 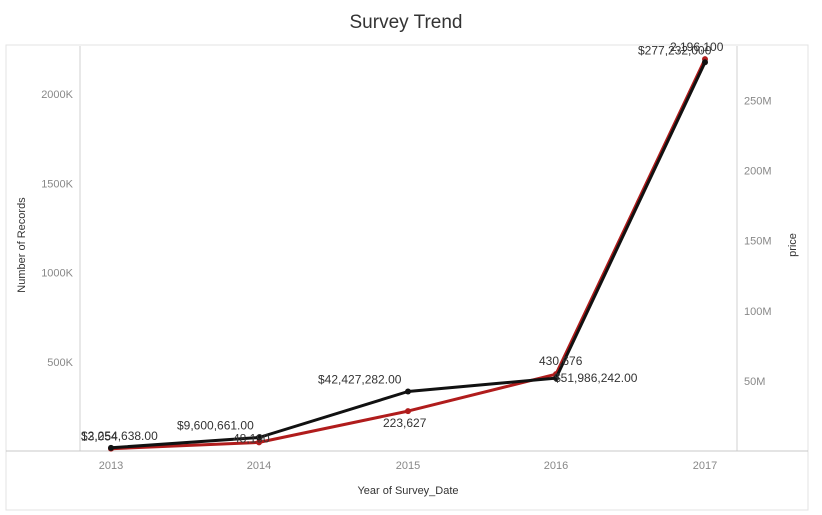 I want to click on y-left-tick-label: 1500K, so click(x=57, y=184).